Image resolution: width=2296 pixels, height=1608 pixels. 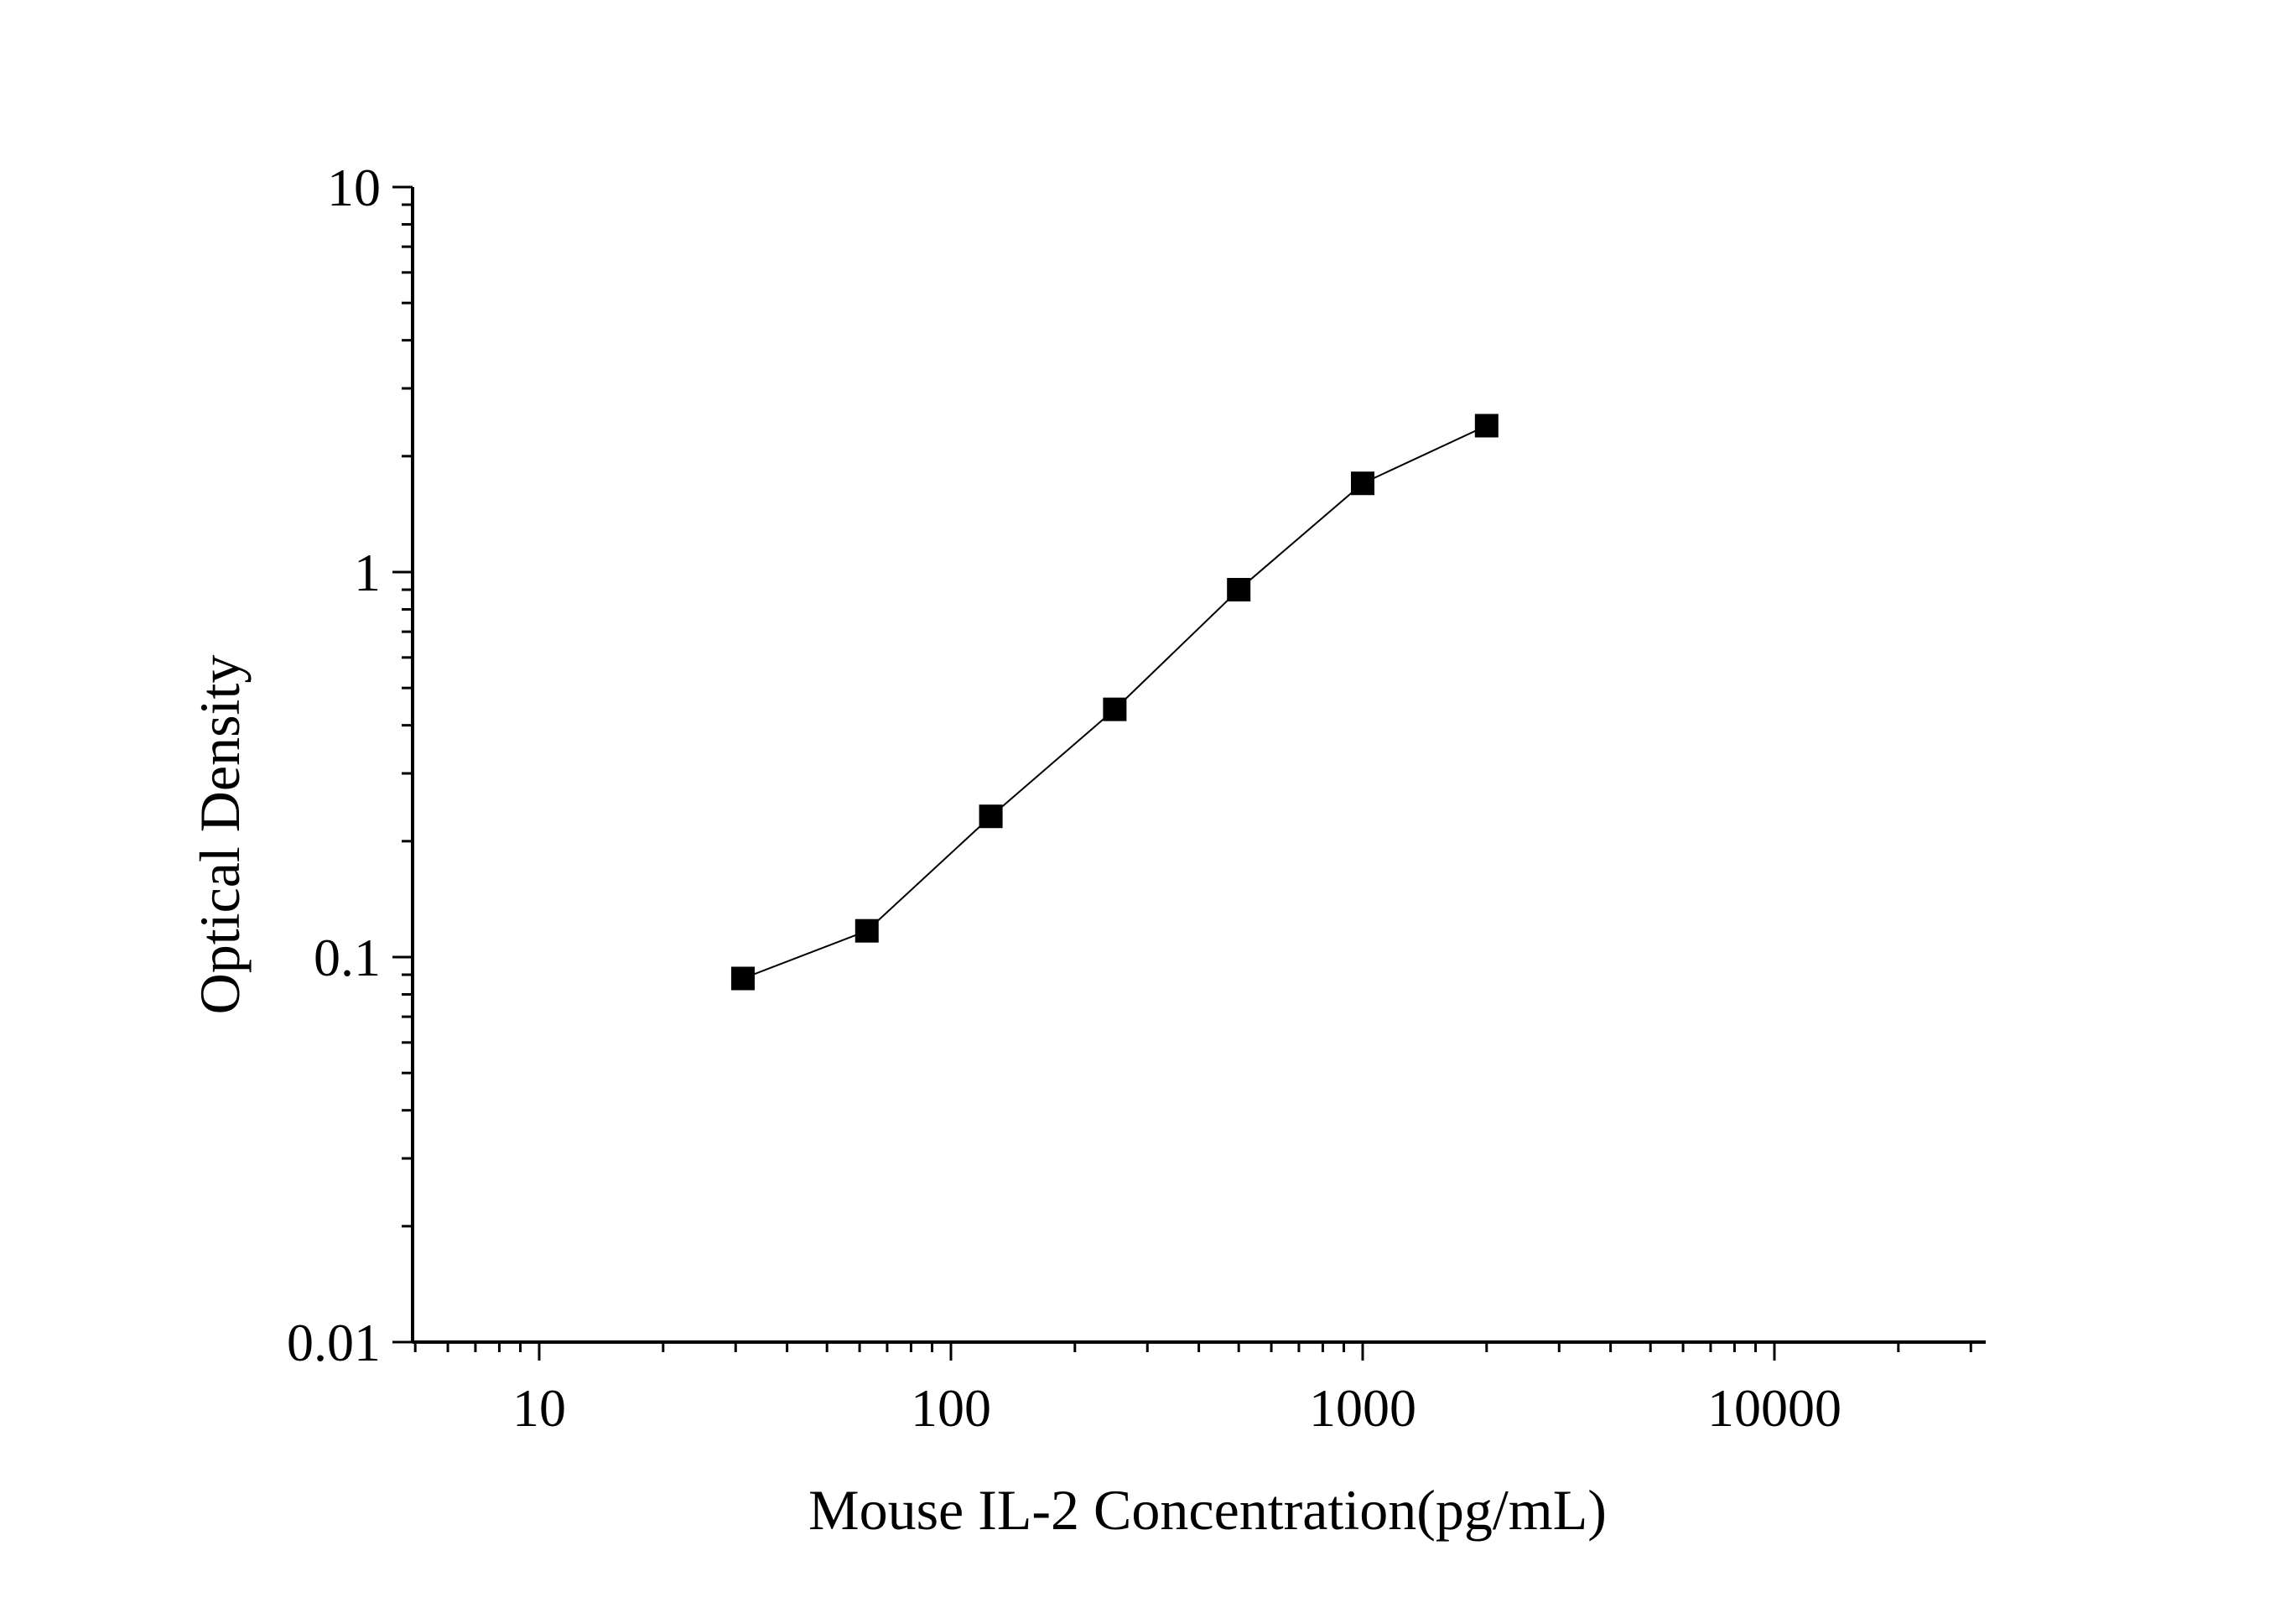 What do you see at coordinates (1362, 1408) in the screenshot?
I see `x-tick-label: 1000` at bounding box center [1362, 1408].